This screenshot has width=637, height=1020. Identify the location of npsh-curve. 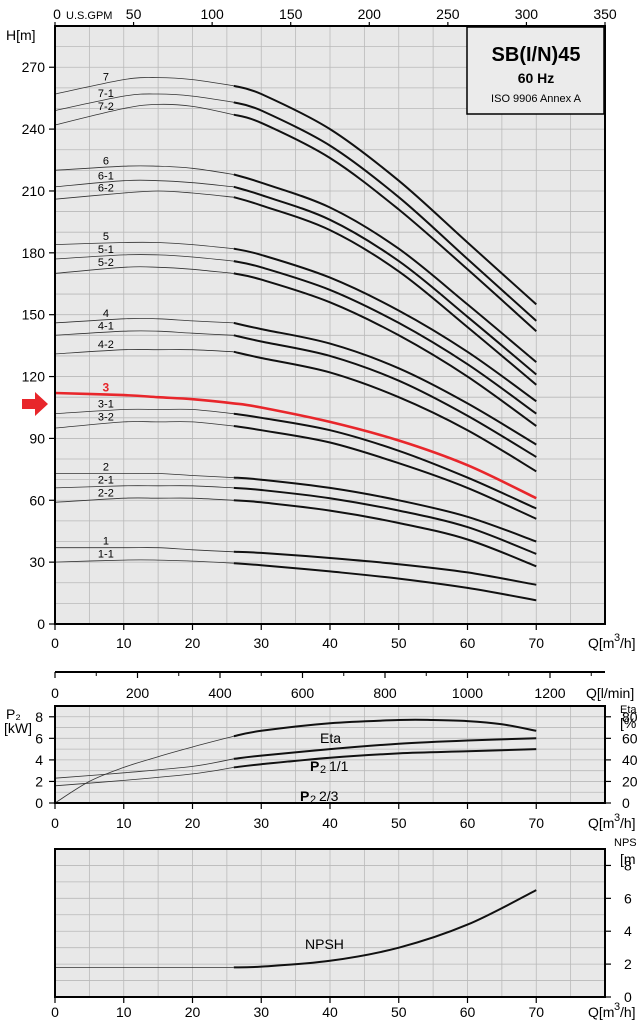
(385, 929).